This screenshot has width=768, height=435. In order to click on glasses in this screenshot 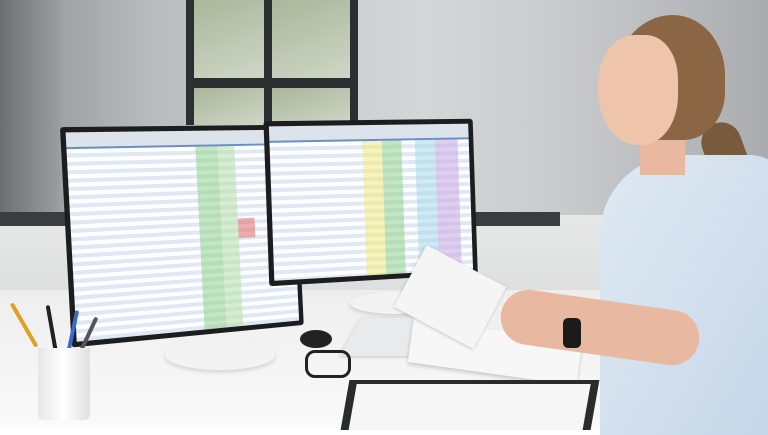, I will do `click(328, 364)`.